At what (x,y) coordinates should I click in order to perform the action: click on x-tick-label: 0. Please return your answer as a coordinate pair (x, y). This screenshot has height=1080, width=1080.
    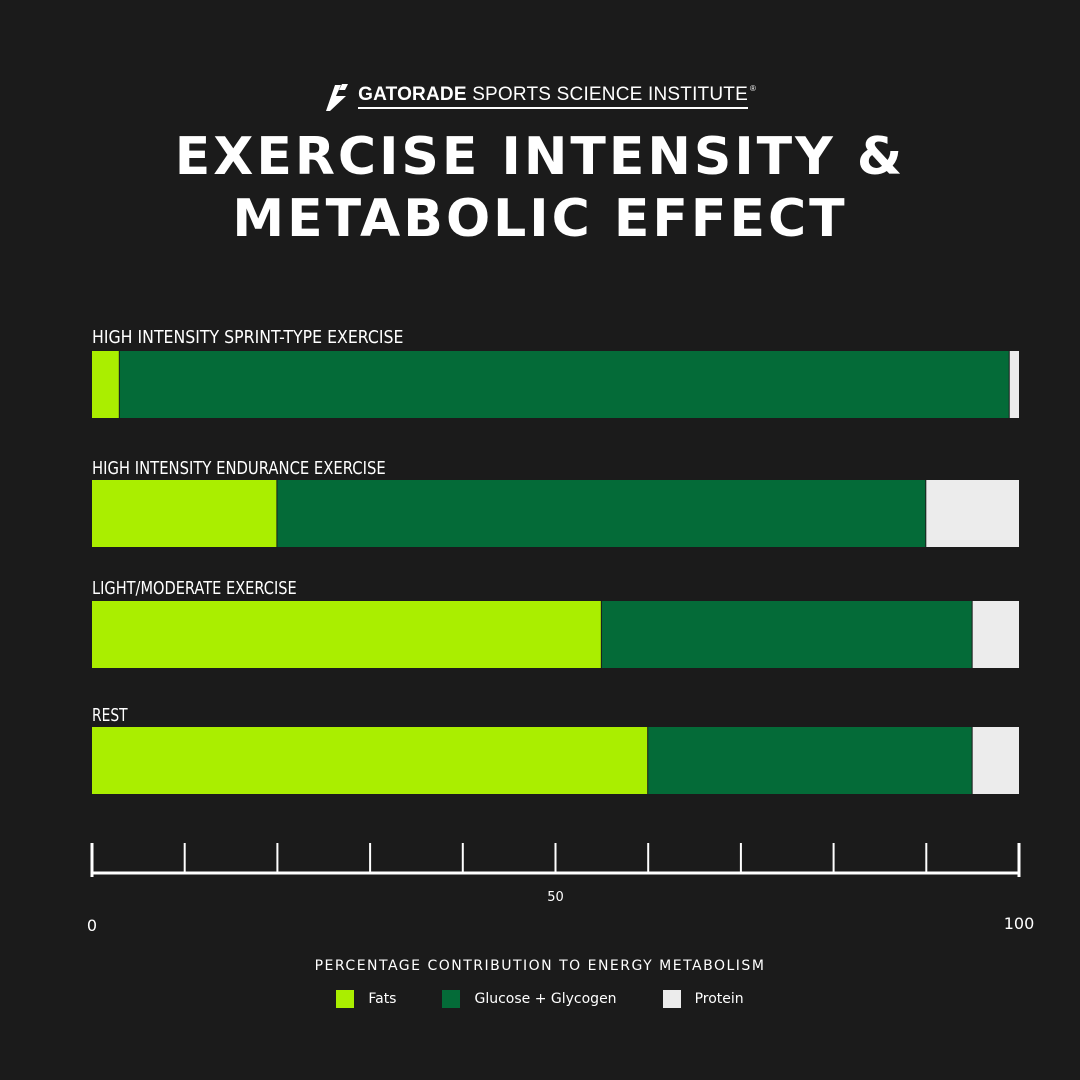
    Looking at the image, I should click on (92, 925).